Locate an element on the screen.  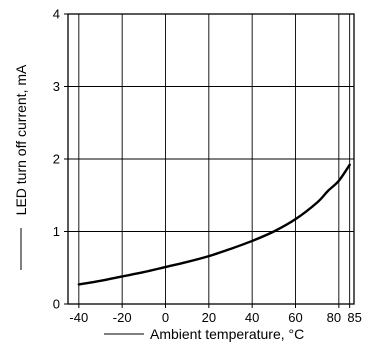
x-tick-label: 85 is located at coordinates (354, 317).